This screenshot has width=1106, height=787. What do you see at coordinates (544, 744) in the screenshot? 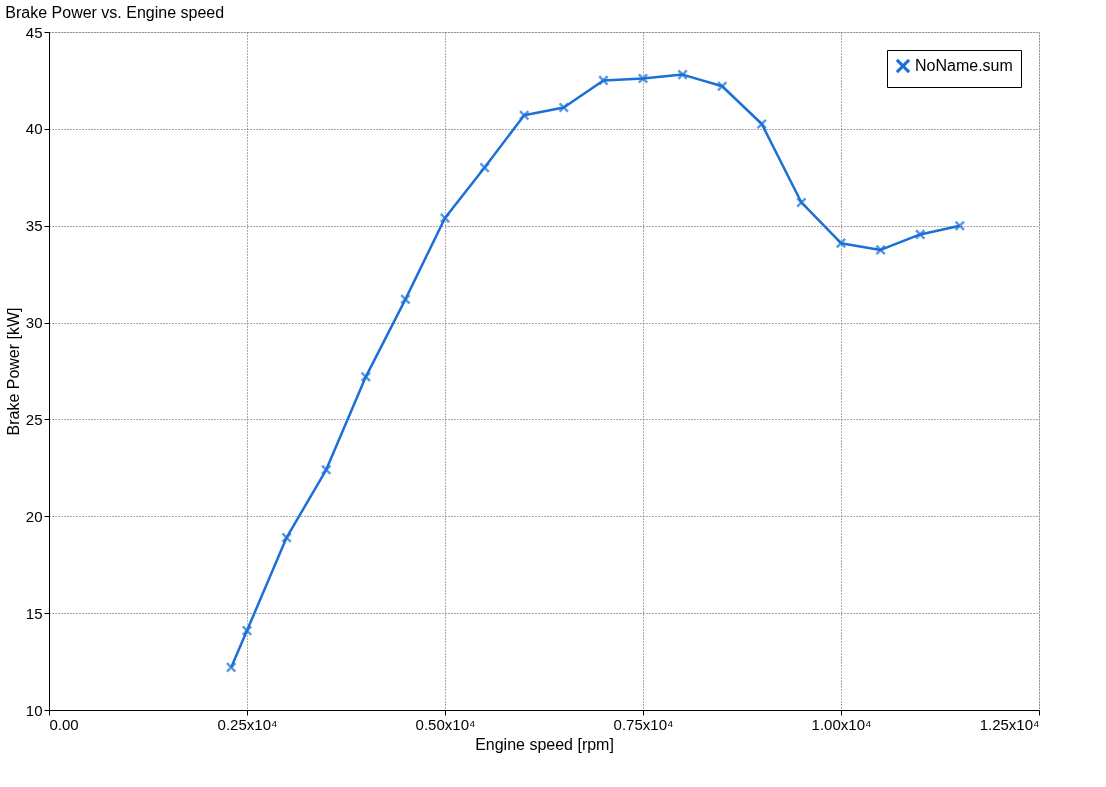
I see `x-axis-title: Engine speed [rpm]` at bounding box center [544, 744].